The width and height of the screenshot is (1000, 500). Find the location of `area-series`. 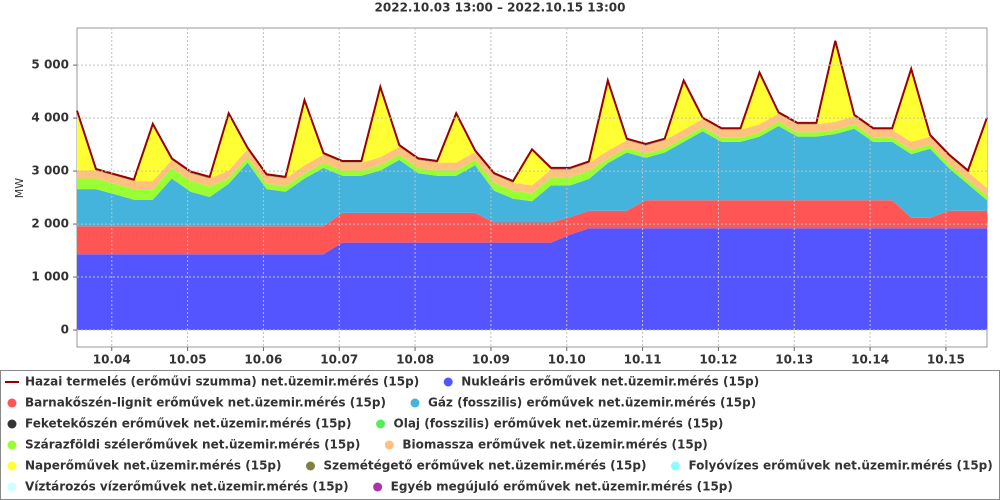

area-series is located at coordinates (532, 227).